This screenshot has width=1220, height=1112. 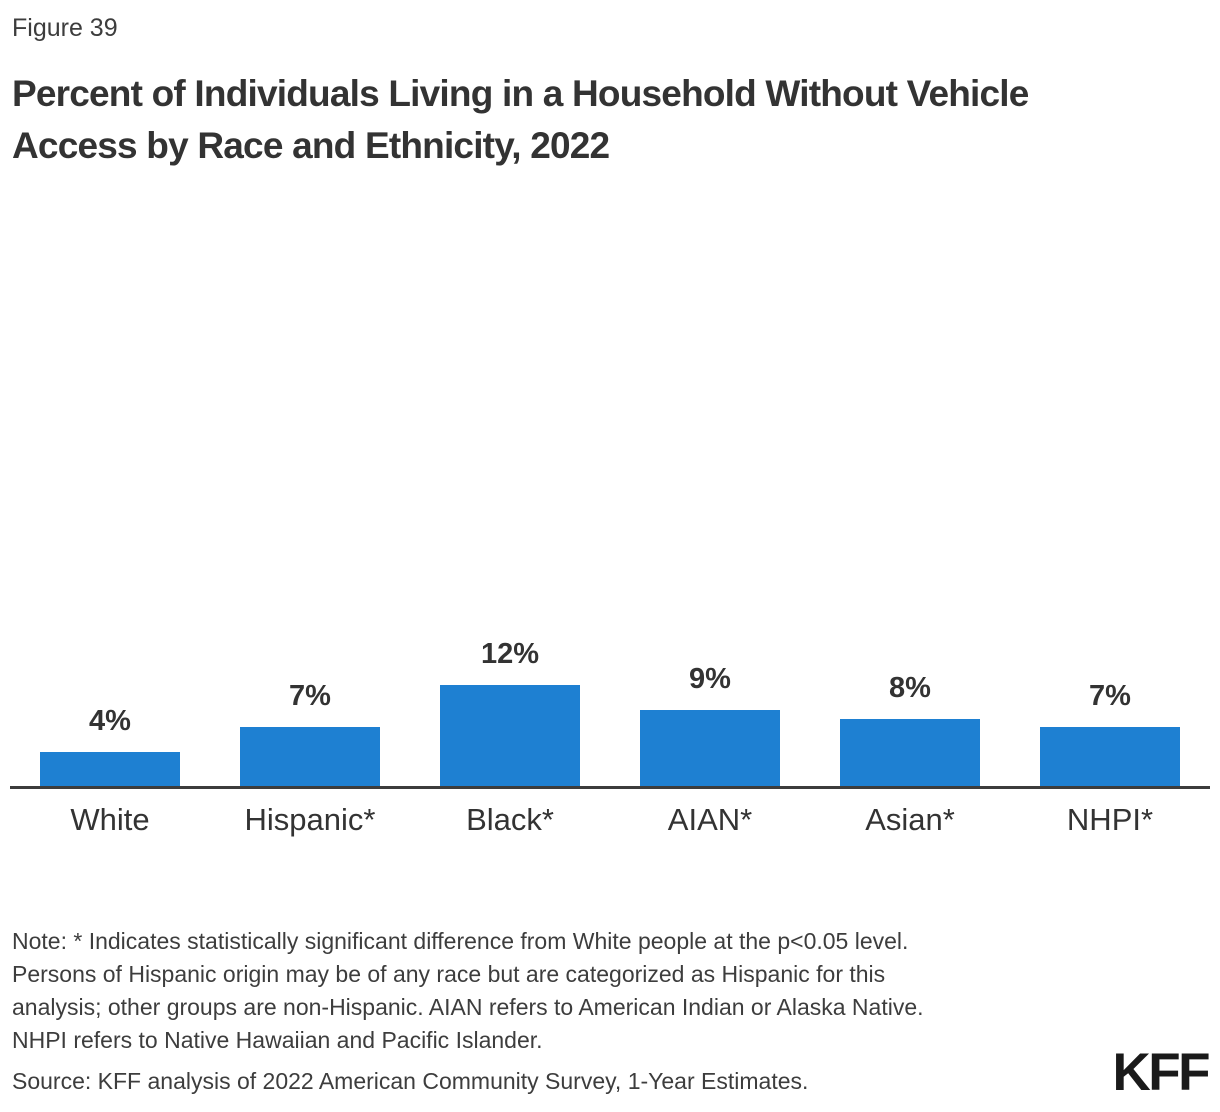 I want to click on category-axis-label: Asian*, so click(x=910, y=819).